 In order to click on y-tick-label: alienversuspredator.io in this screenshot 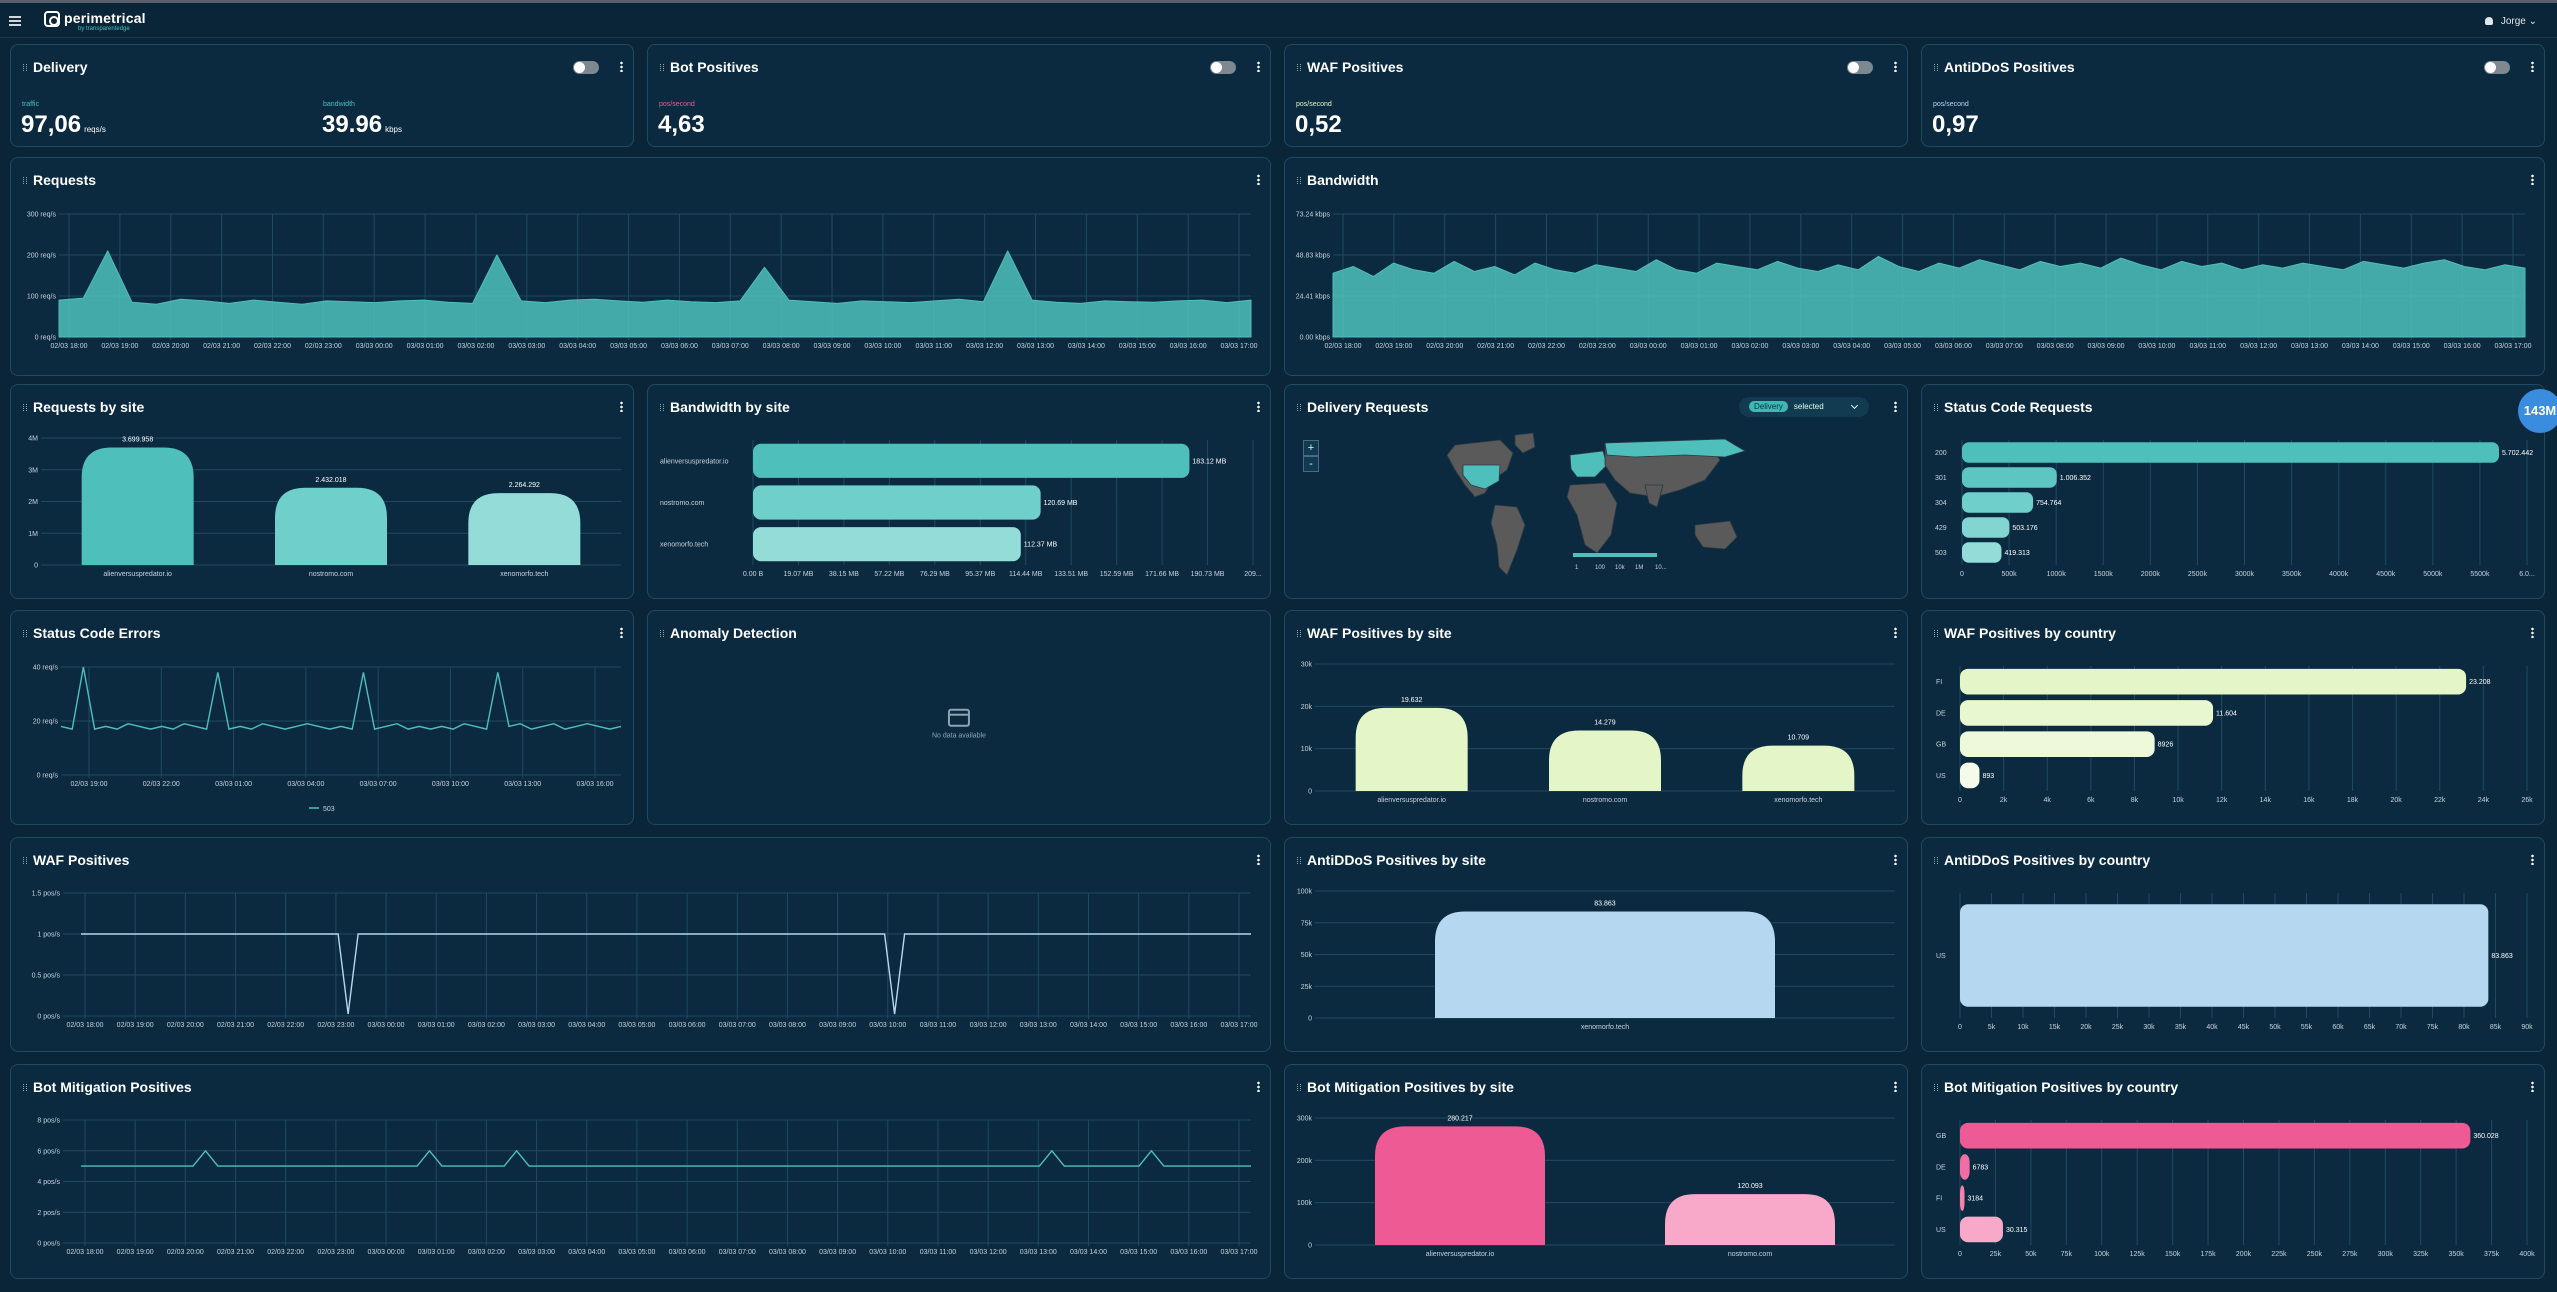, I will do `click(694, 461)`.